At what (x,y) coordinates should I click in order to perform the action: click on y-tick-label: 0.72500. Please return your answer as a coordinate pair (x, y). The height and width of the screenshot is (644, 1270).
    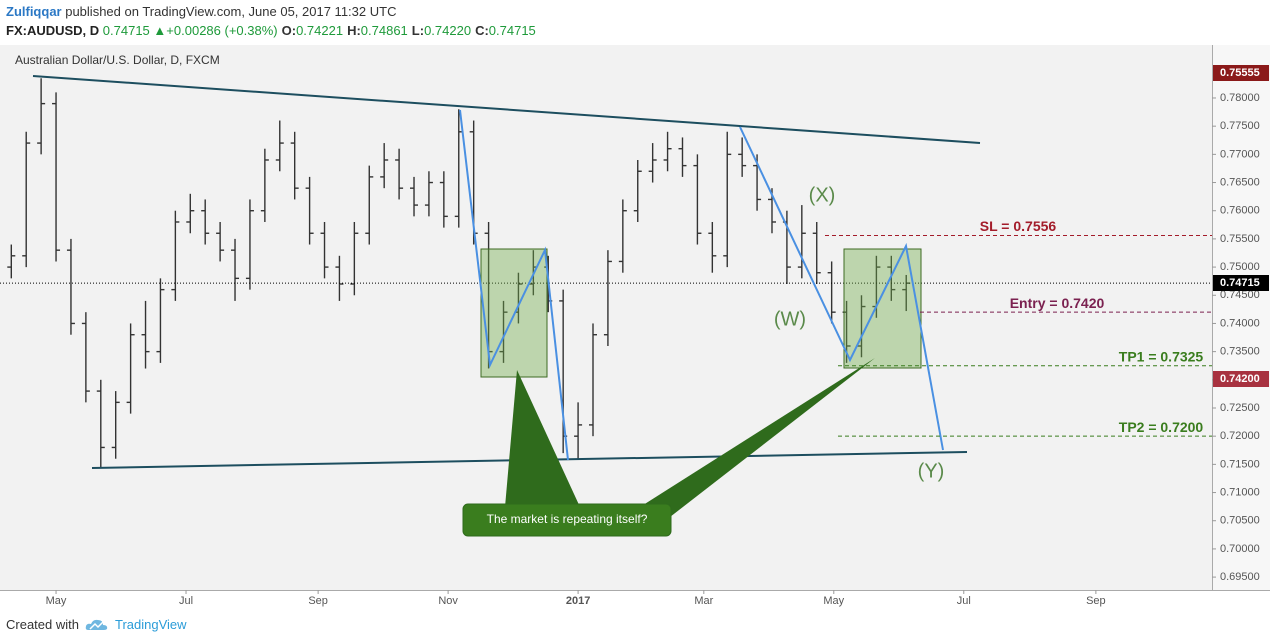
    Looking at the image, I should click on (1240, 408).